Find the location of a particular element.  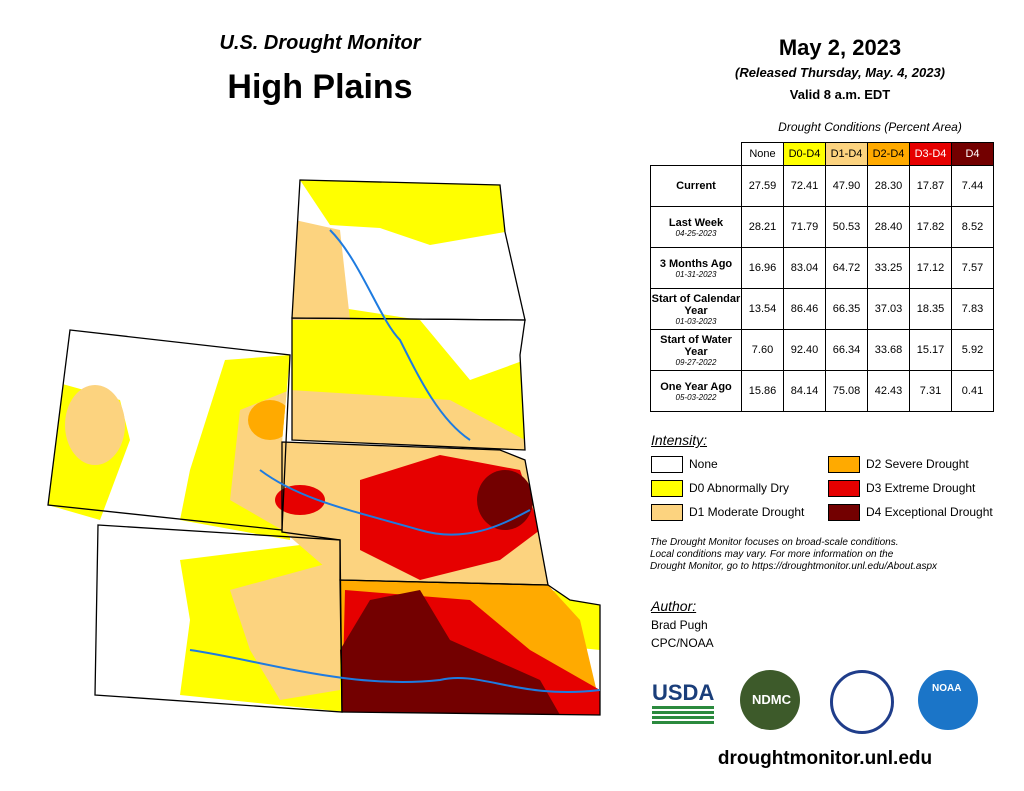

cell: 75.08 is located at coordinates (846, 391).